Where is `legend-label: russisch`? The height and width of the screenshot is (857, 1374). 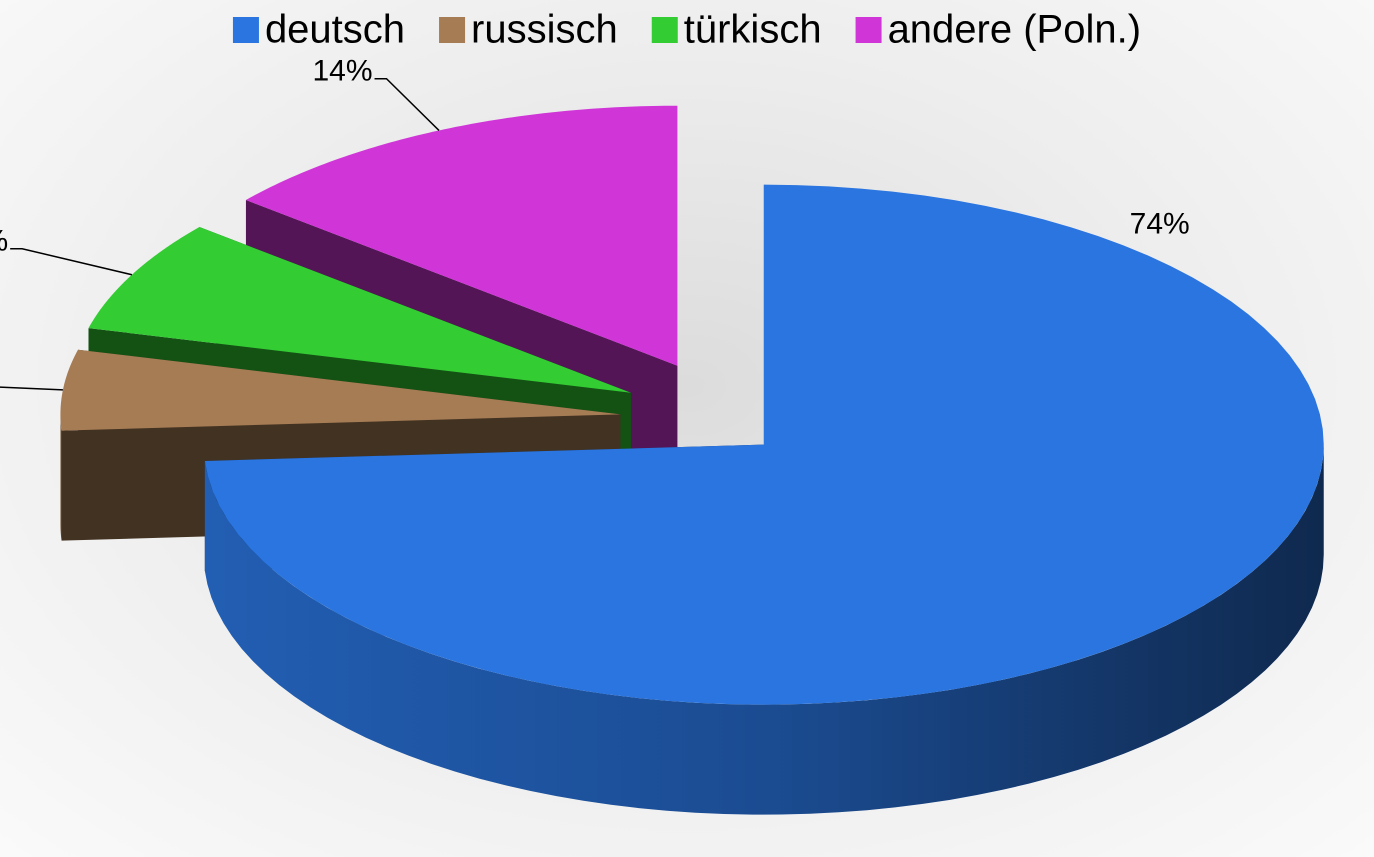 legend-label: russisch is located at coordinates (544, 30).